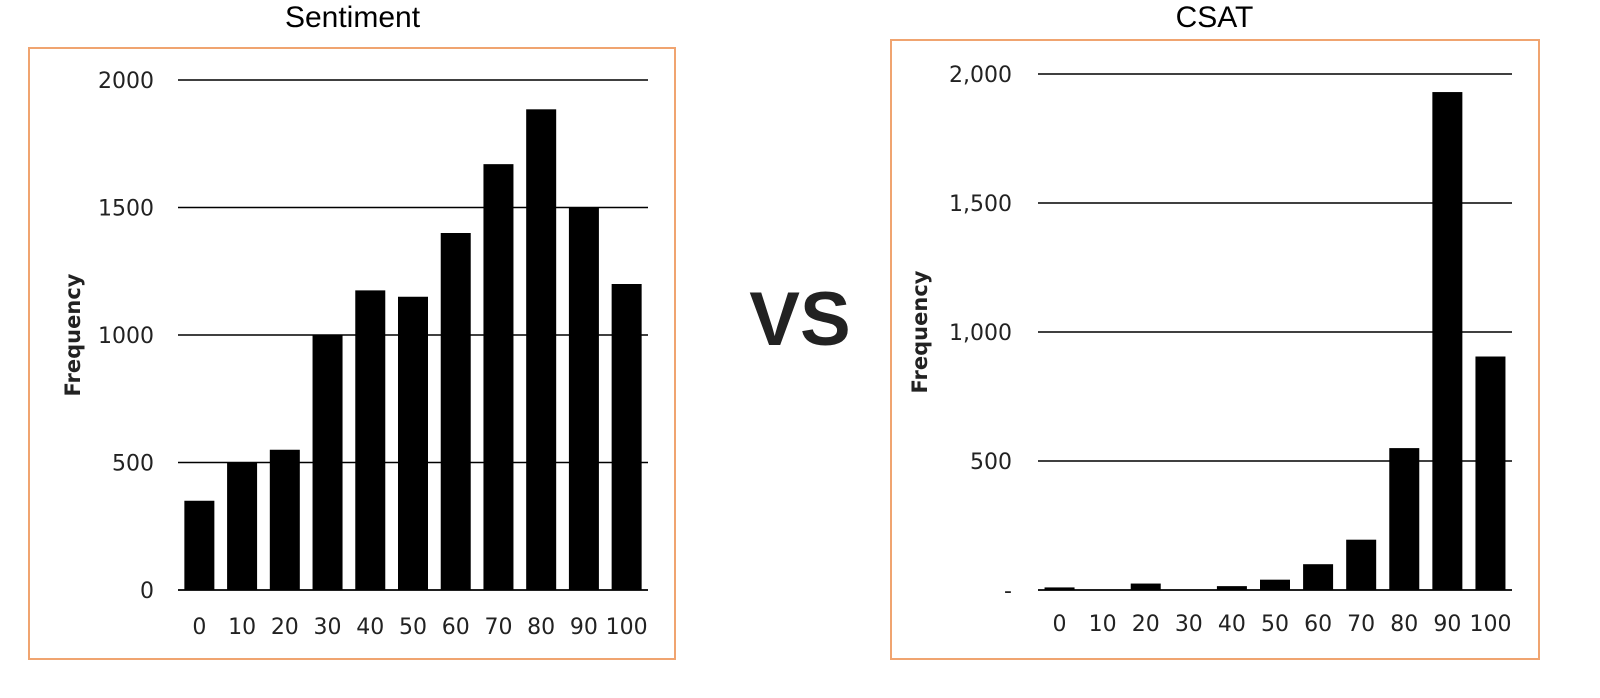  What do you see at coordinates (126, 336) in the screenshot?
I see `y-tick-label: 1000` at bounding box center [126, 336].